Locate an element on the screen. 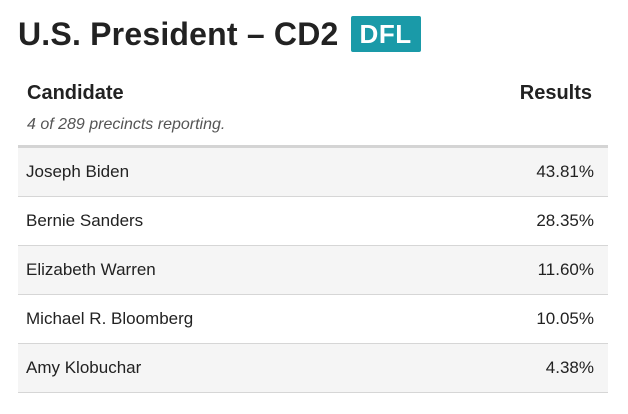 Image resolution: width=628 pixels, height=414 pixels. candidate-name: Elizabeth Warren is located at coordinates (91, 269).